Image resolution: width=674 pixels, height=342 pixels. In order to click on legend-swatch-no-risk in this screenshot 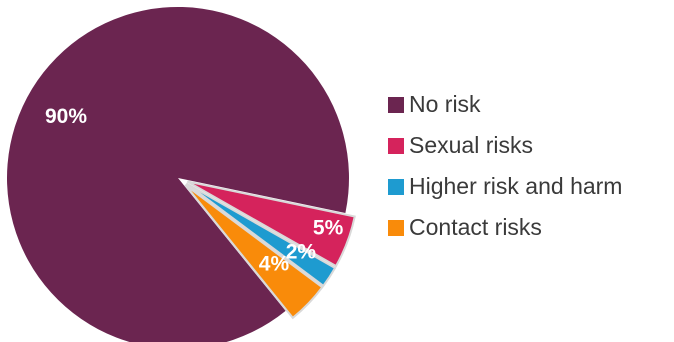, I will do `click(396, 104)`.